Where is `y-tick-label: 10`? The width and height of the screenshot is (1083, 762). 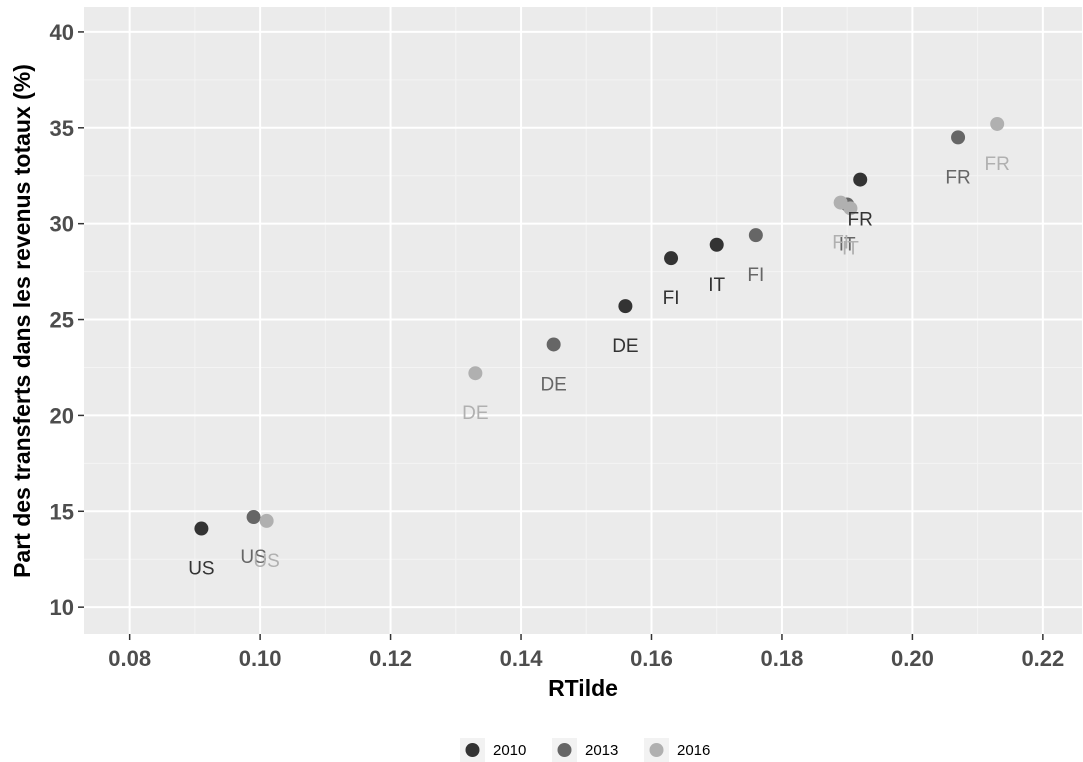
y-tick-label: 10 is located at coordinates (62, 607).